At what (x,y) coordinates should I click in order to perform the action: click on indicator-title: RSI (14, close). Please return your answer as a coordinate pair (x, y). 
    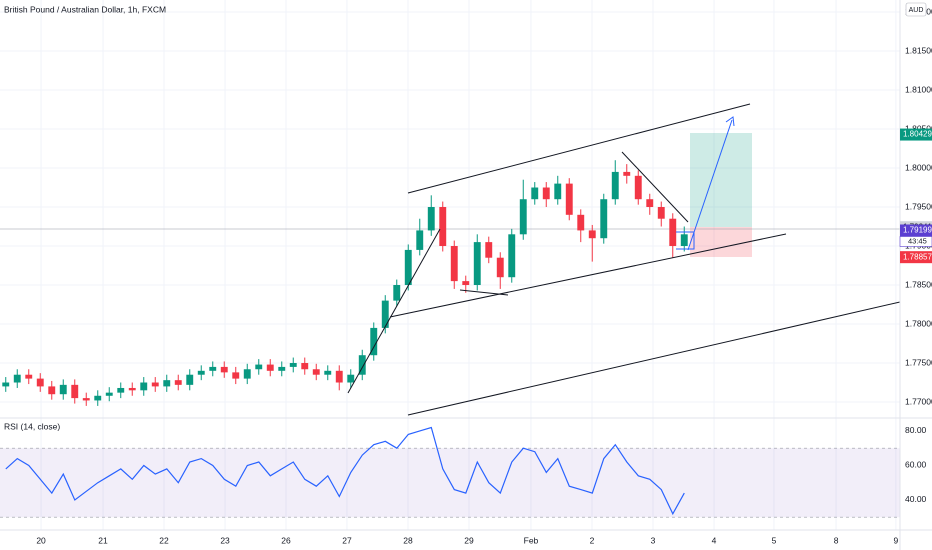
    Looking at the image, I should click on (32, 426).